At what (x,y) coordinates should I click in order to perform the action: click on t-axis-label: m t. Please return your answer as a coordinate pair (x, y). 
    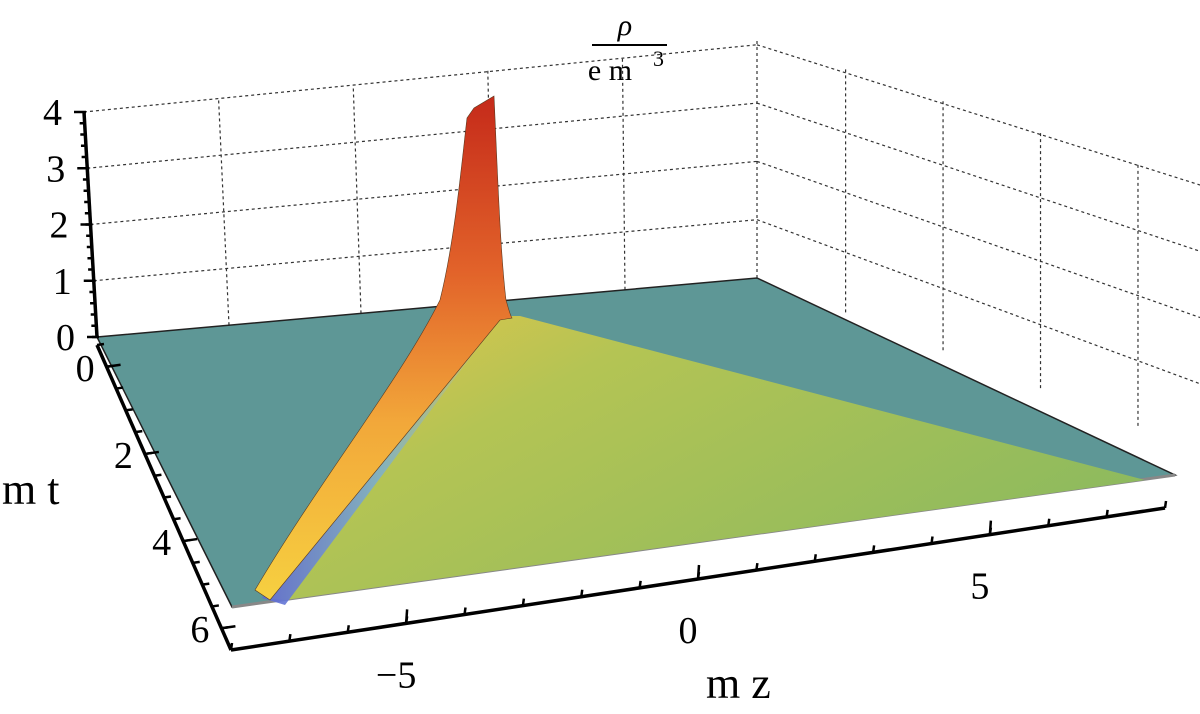
    Looking at the image, I should click on (30, 489).